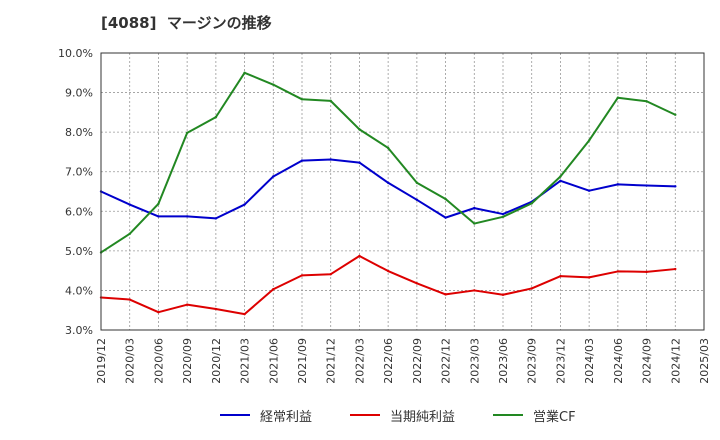 The height and width of the screenshot is (440, 720). What do you see at coordinates (647, 361) in the screenshot?
I see `x-tick-label: 2024/09` at bounding box center [647, 361].